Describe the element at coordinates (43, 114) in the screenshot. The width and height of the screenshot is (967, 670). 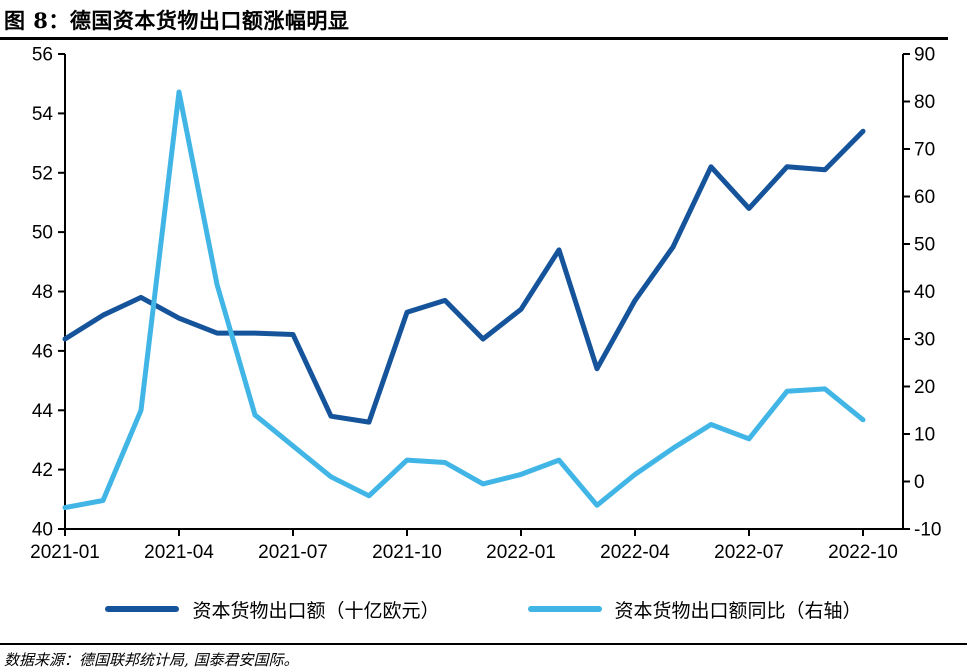
I see `left-axis-tick-label: 54` at that location.